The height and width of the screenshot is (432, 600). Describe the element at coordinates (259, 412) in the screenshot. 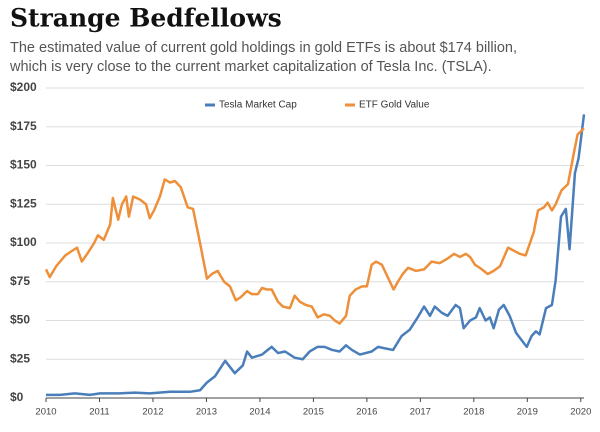

I see `x-tick-label: 2014` at that location.